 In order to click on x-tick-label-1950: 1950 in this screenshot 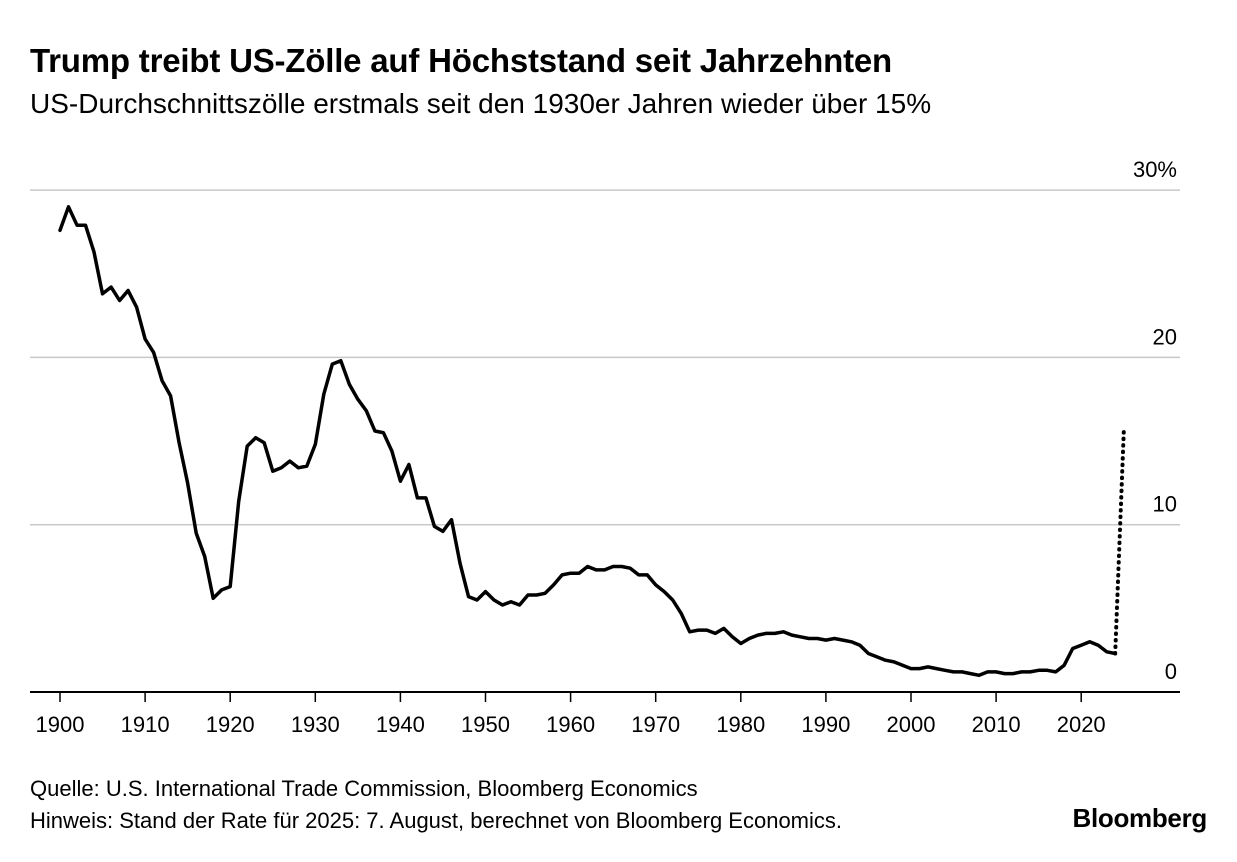, I will do `click(485, 724)`.